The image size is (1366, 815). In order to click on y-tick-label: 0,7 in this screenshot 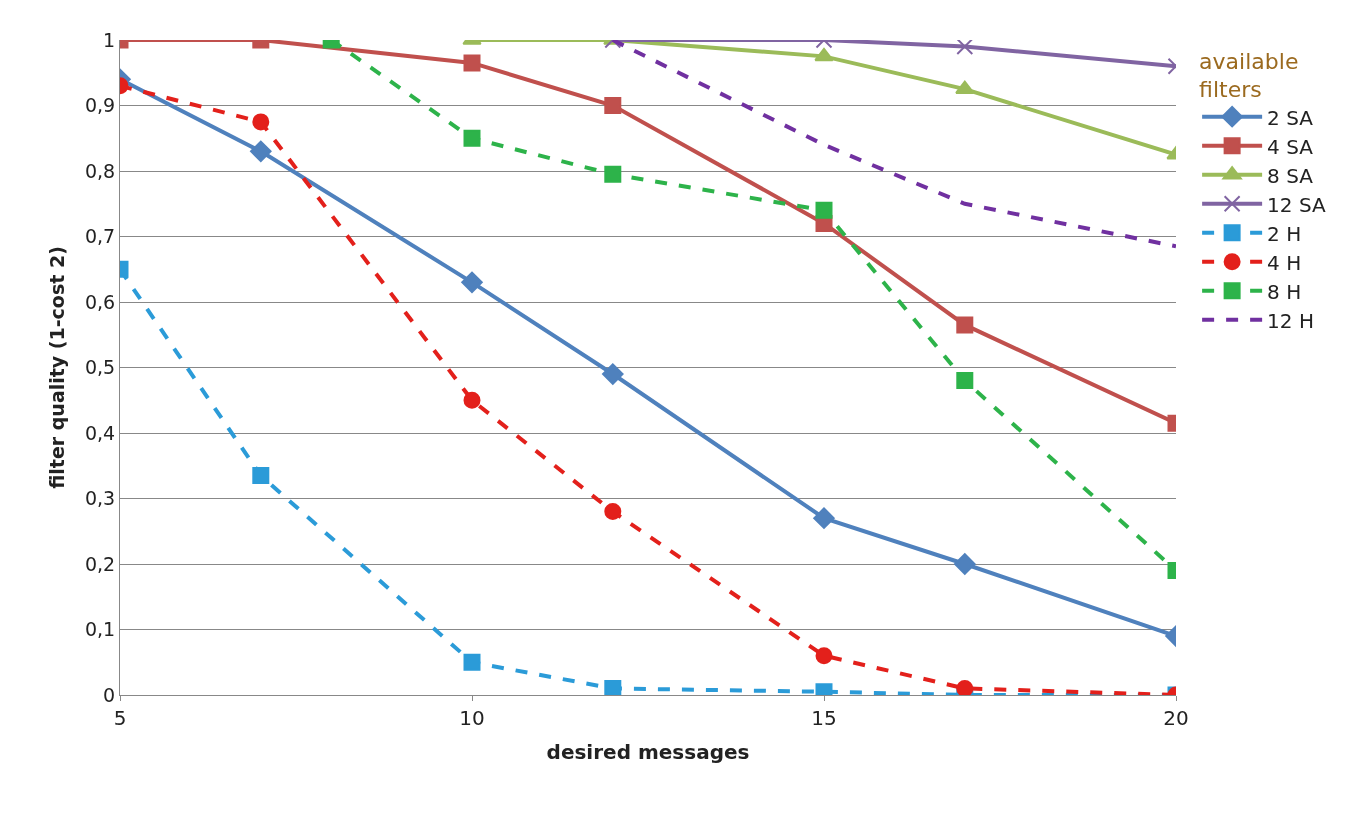, I will do `click(100, 236)`.